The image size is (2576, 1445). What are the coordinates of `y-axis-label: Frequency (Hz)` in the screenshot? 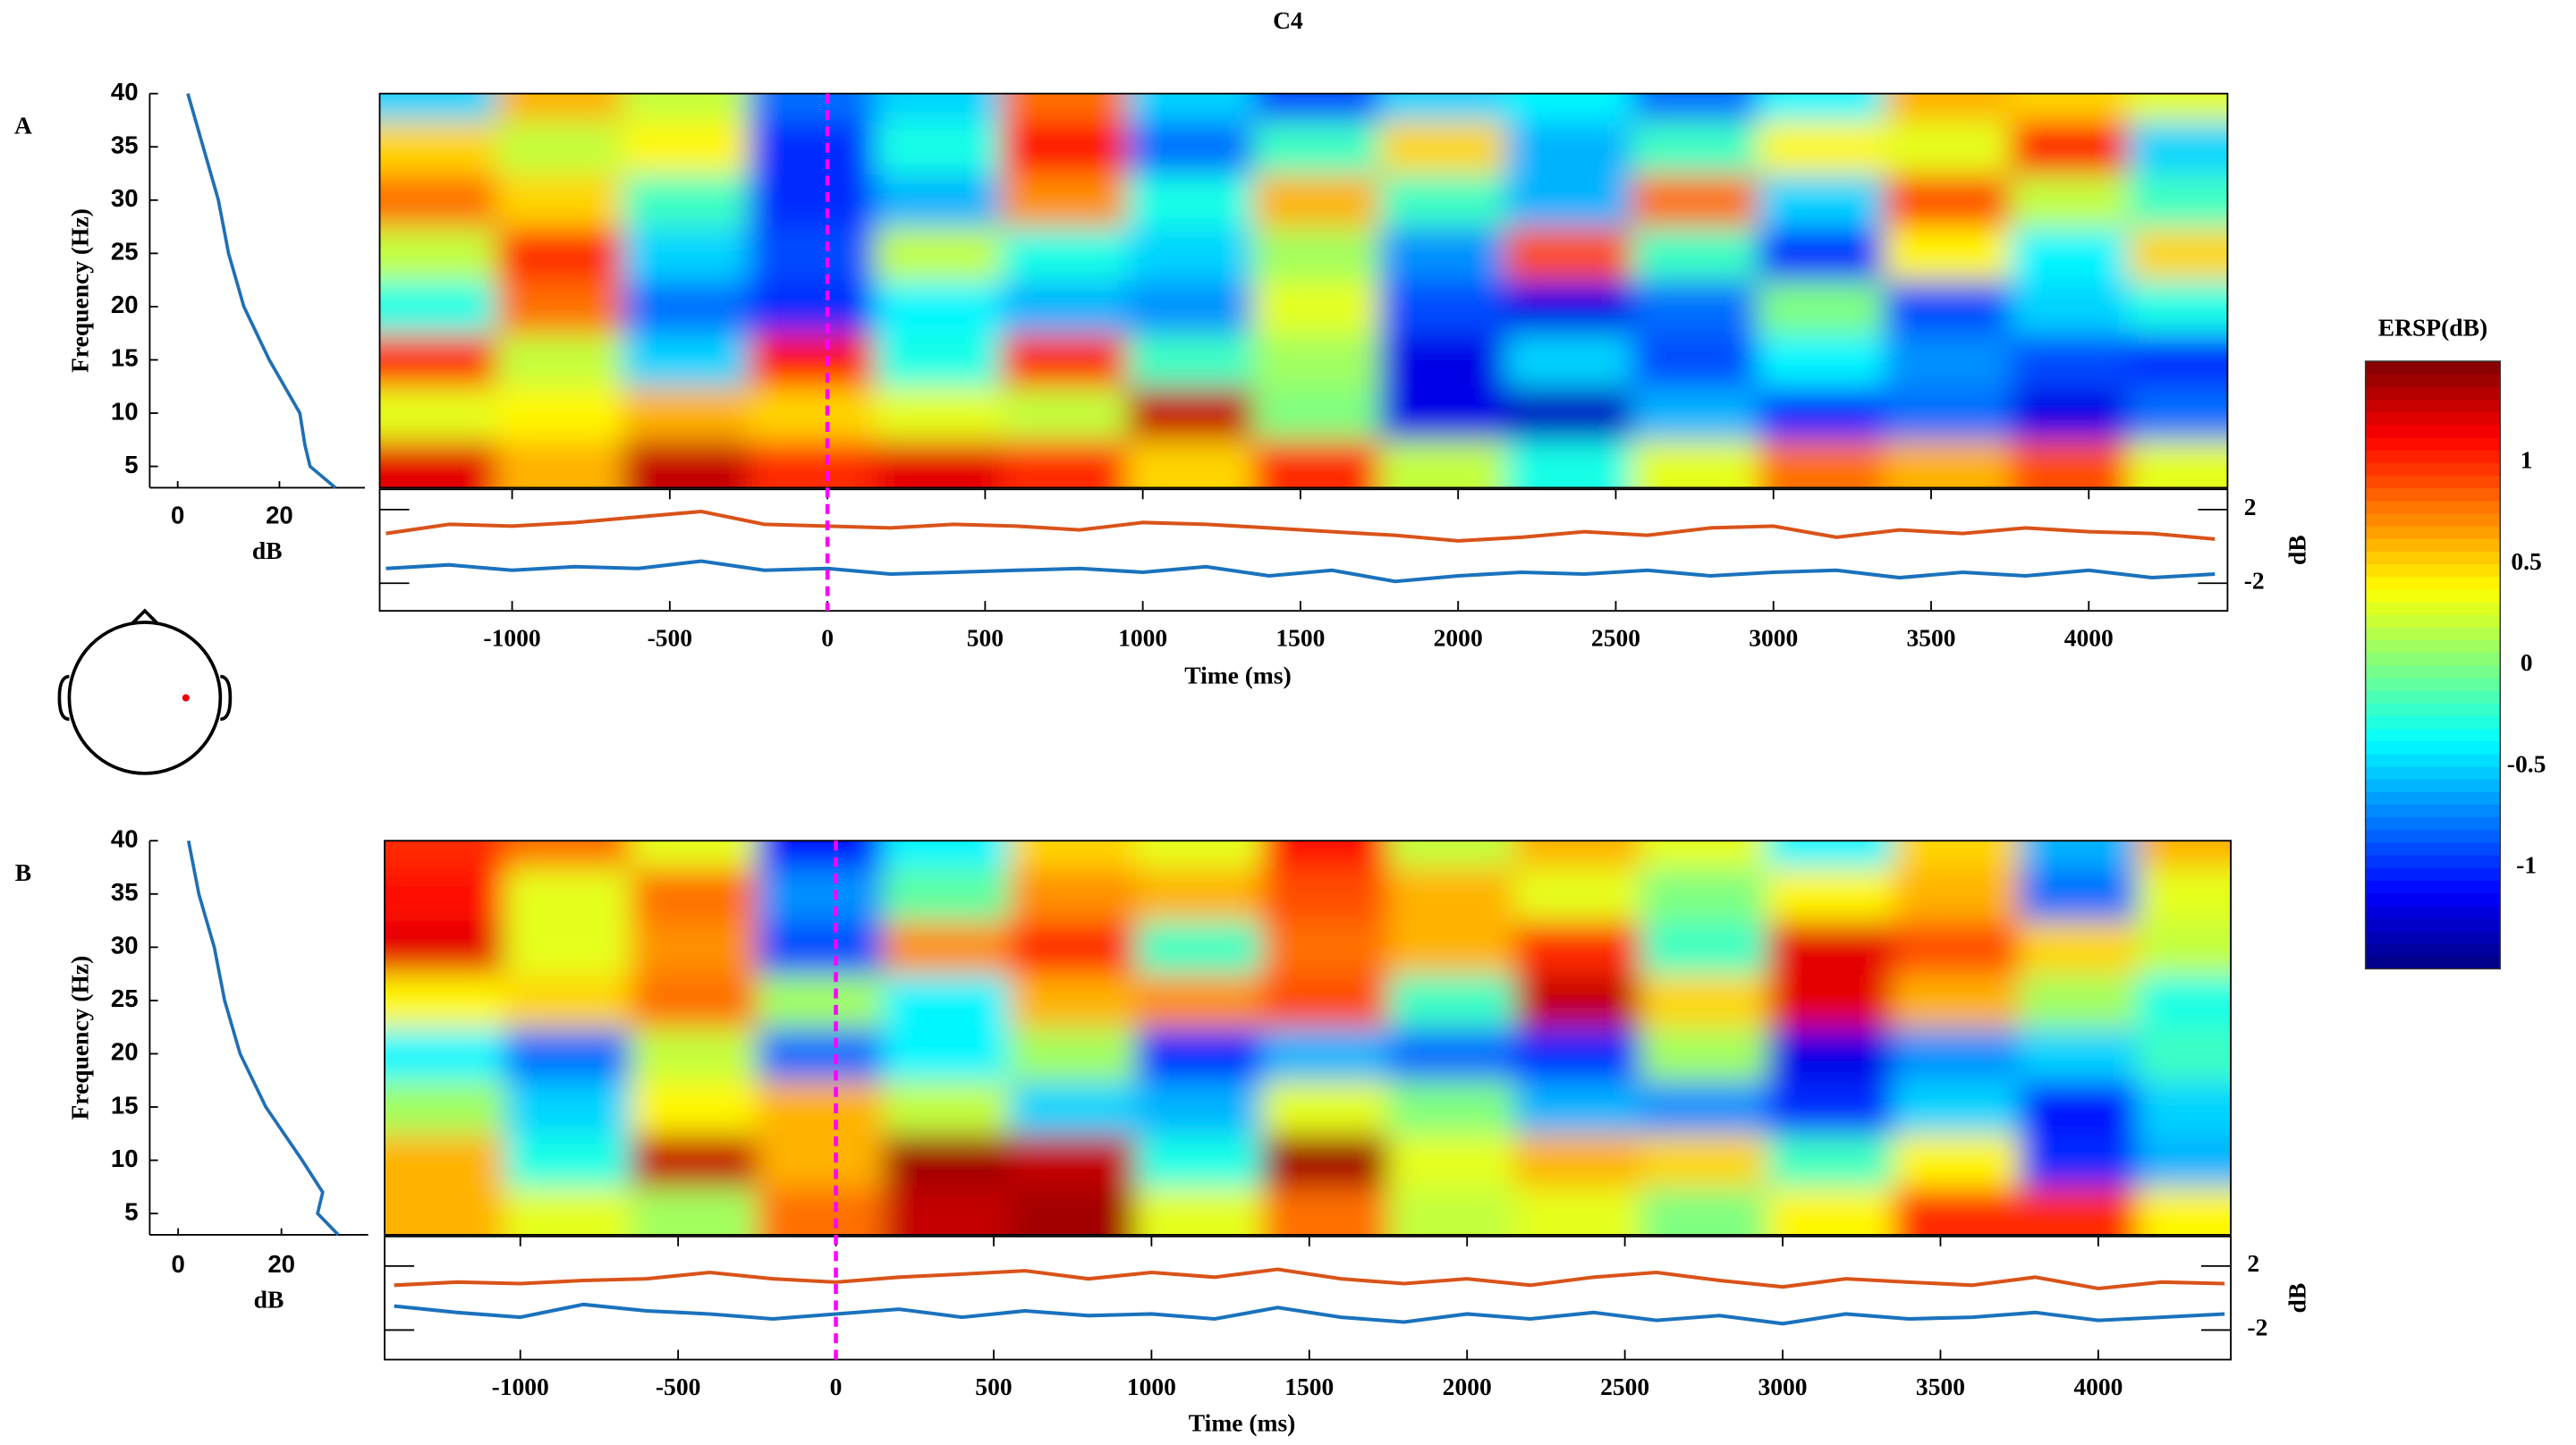 It's located at (79, 290).